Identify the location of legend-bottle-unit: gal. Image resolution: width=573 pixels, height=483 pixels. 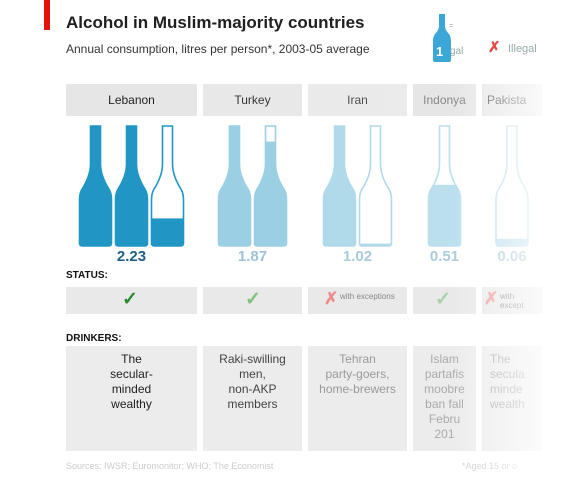
(457, 51).